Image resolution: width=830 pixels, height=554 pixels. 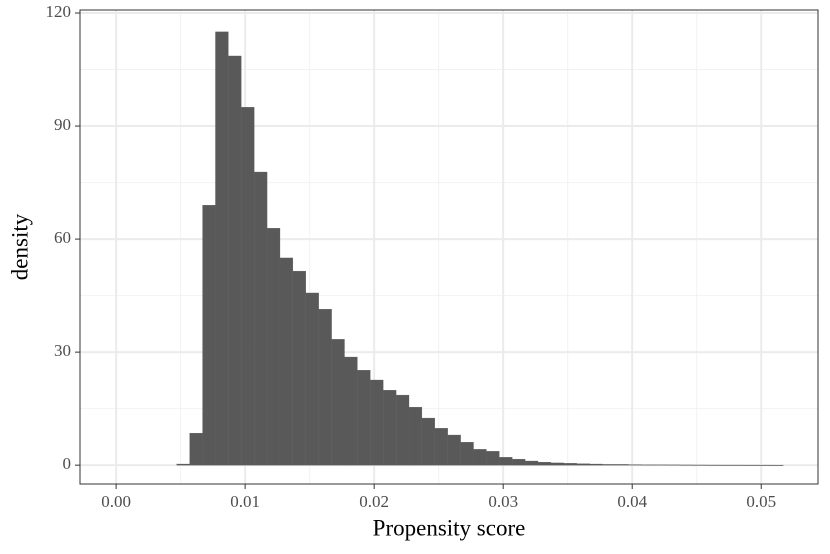 I want to click on x-tick-label: 0.03, so click(x=503, y=501).